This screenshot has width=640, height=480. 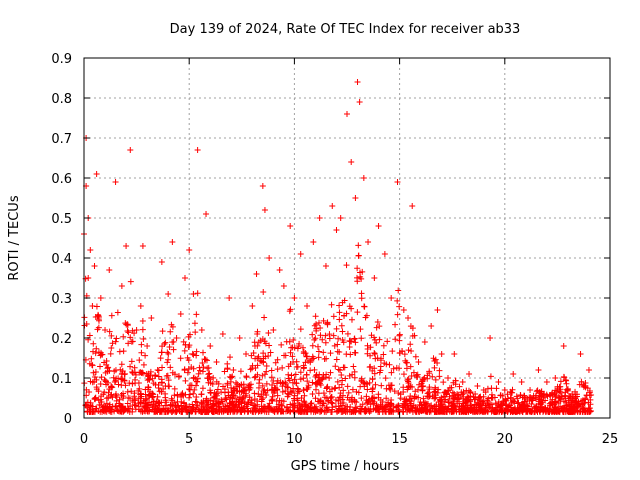 I want to click on y-tick-label: 0, so click(x=68, y=419).